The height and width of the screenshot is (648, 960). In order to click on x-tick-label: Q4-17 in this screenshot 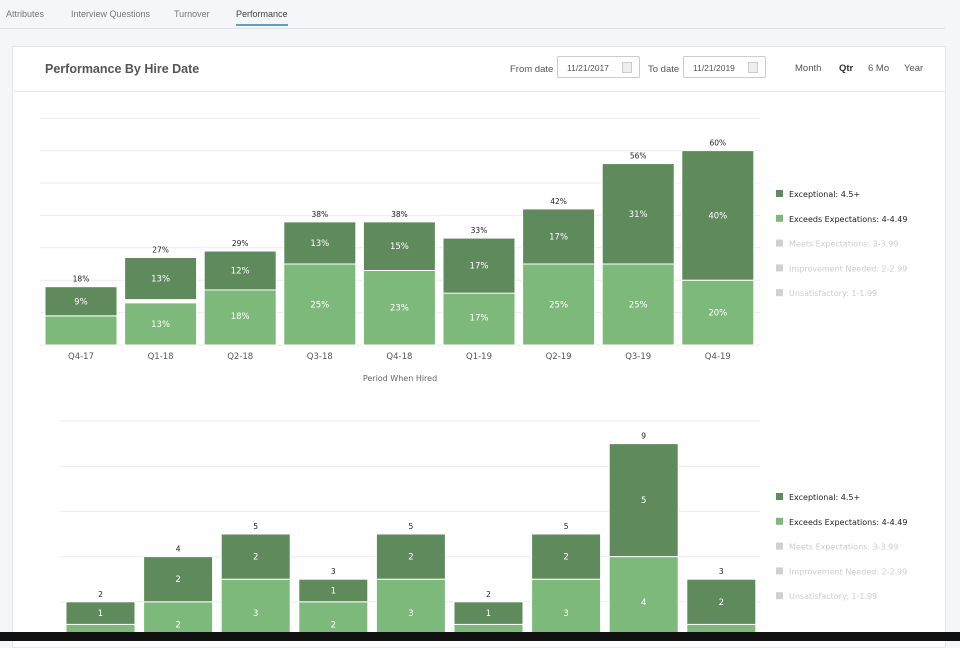, I will do `click(81, 357)`.